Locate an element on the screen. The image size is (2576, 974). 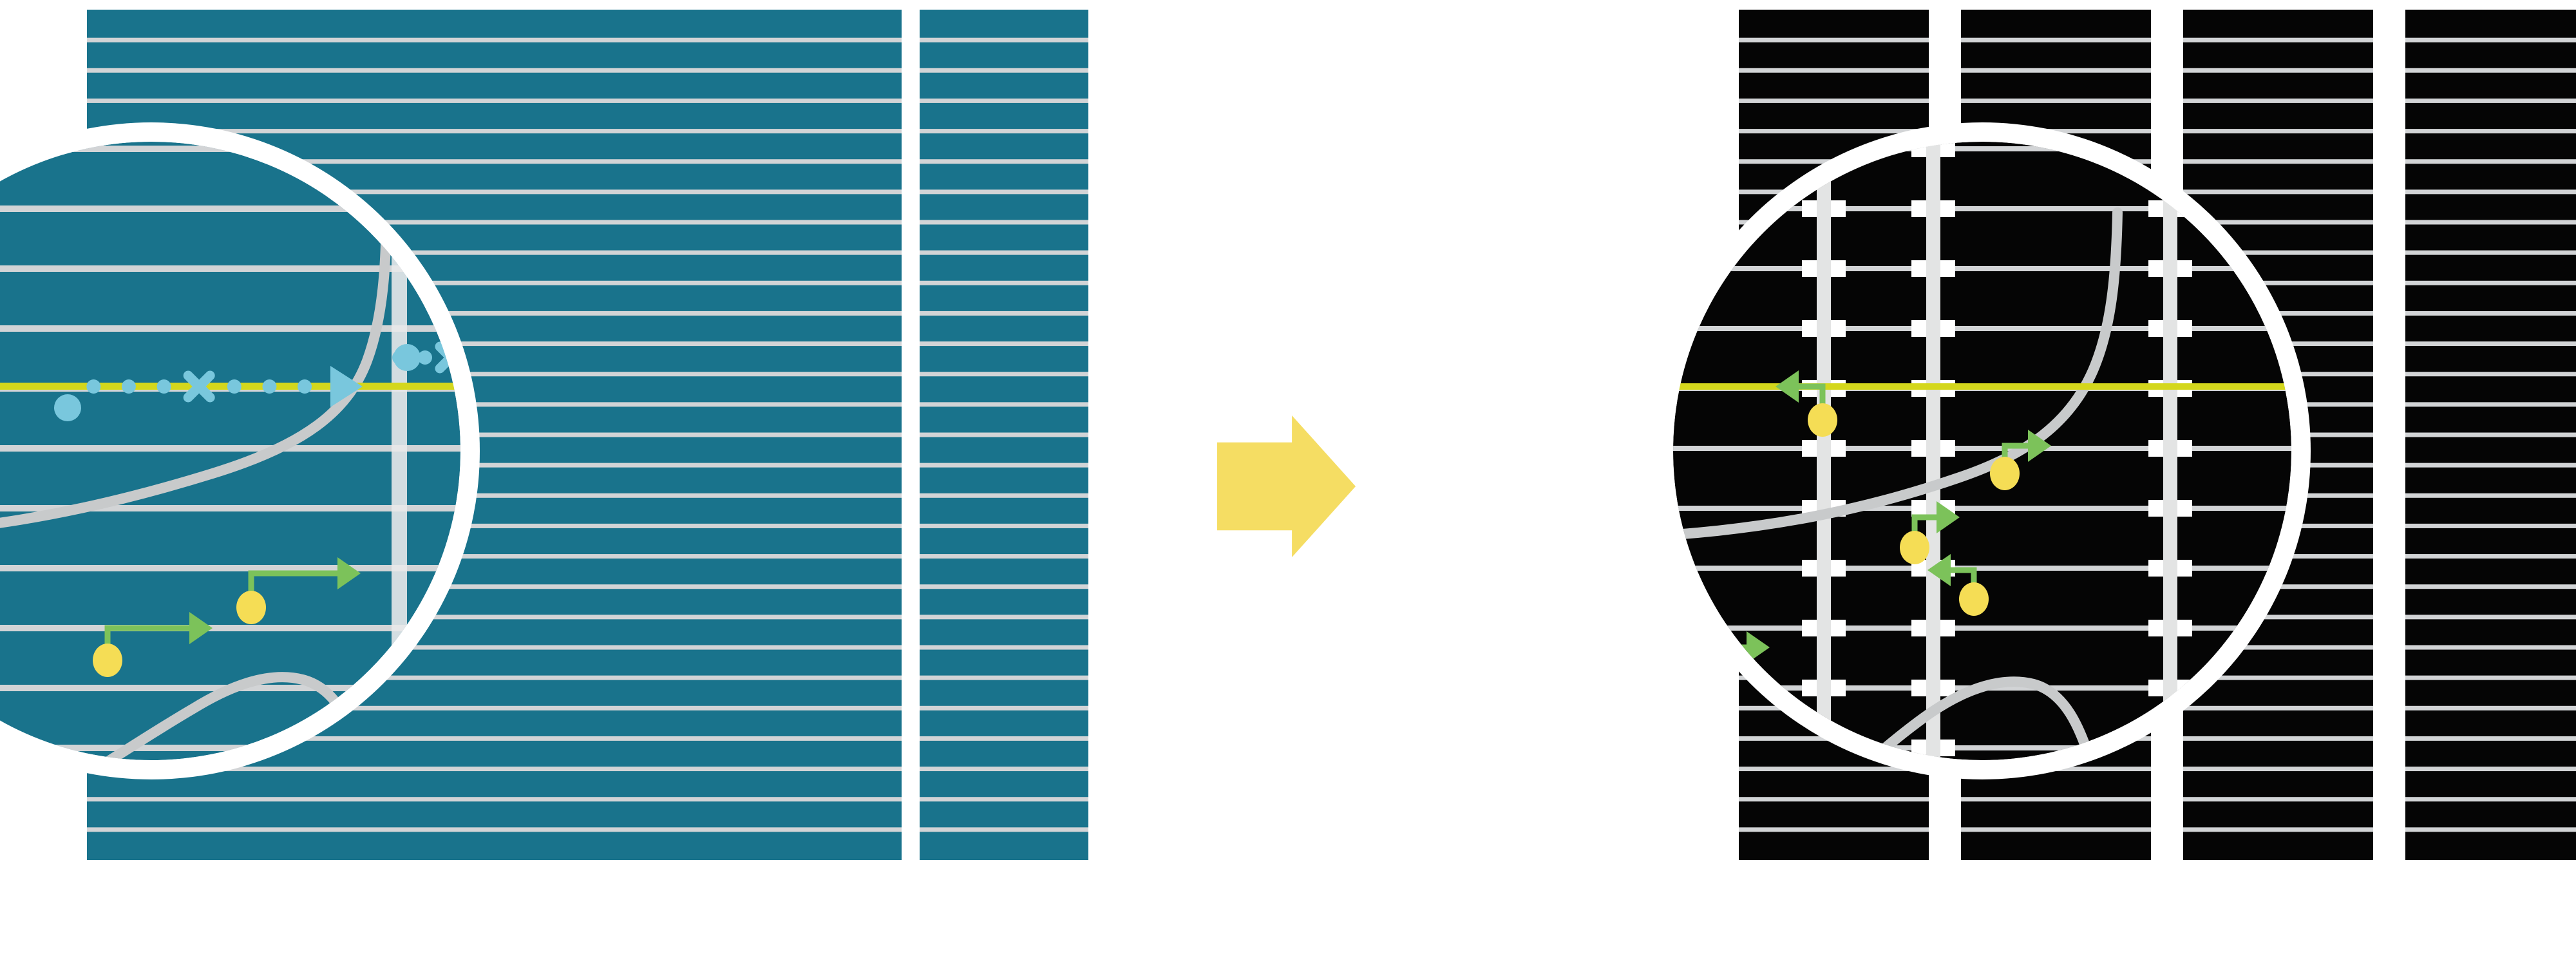
marker-x-glyph is located at coordinates (199, 386).